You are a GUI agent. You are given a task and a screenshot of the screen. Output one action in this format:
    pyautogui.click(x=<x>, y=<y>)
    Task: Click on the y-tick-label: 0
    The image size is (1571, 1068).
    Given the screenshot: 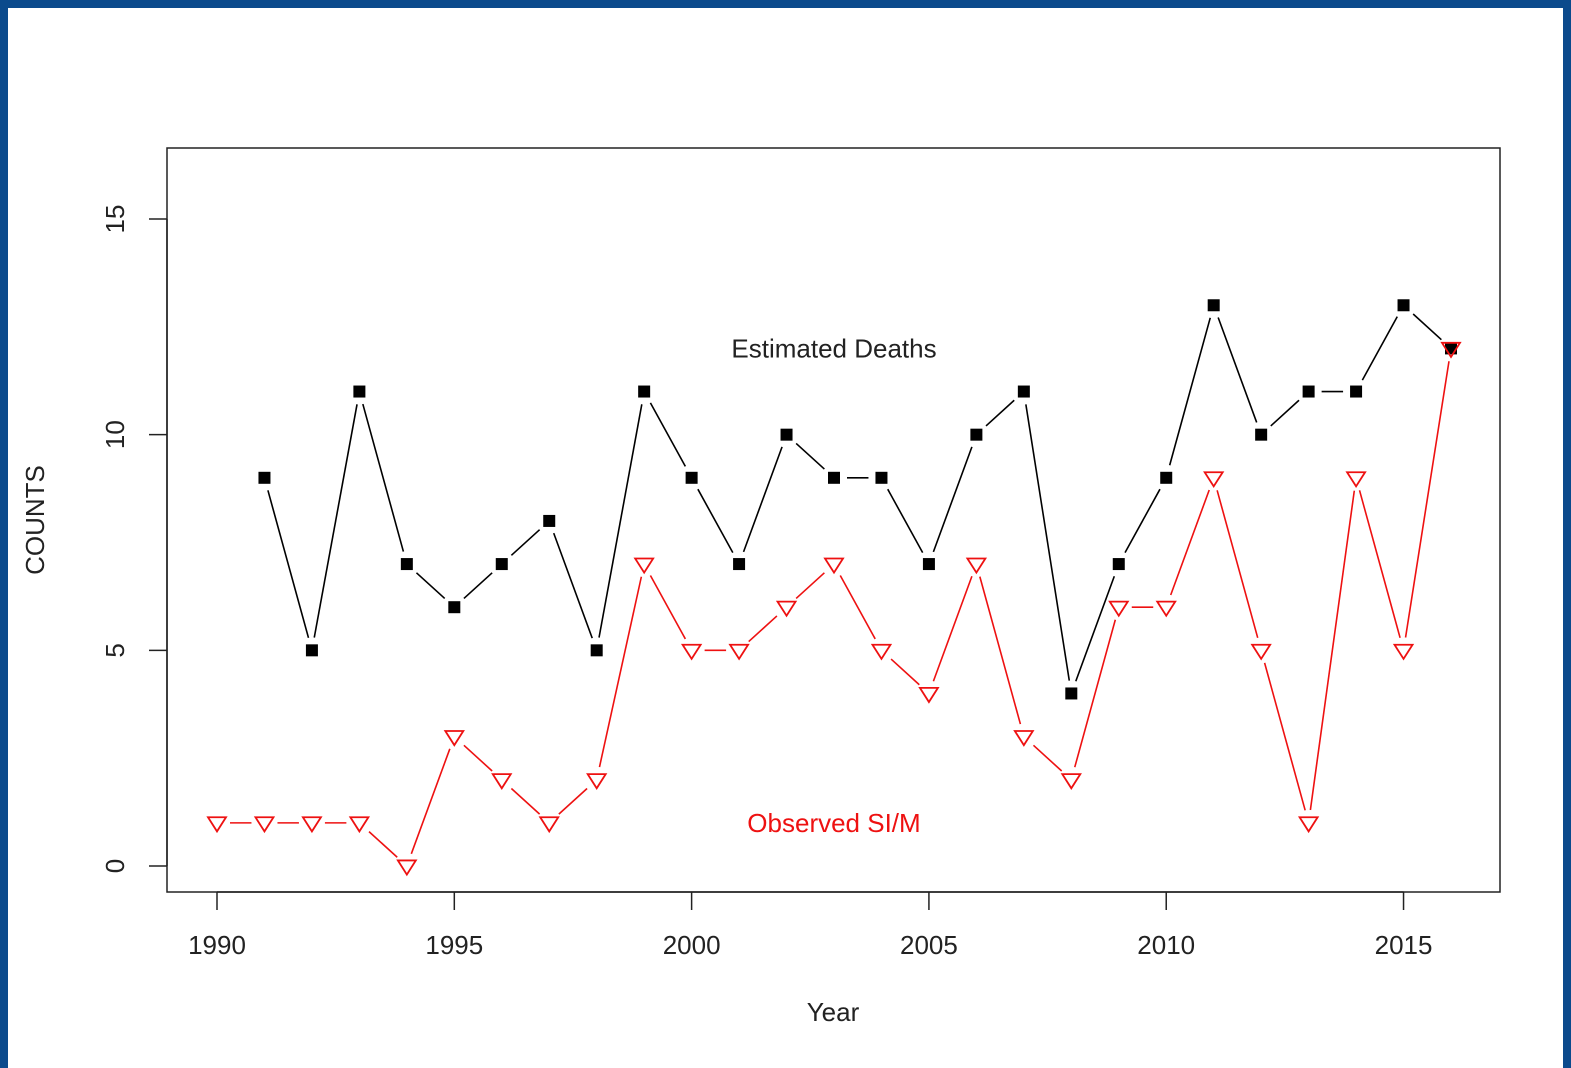 What is the action you would take?
    pyautogui.click(x=115, y=866)
    